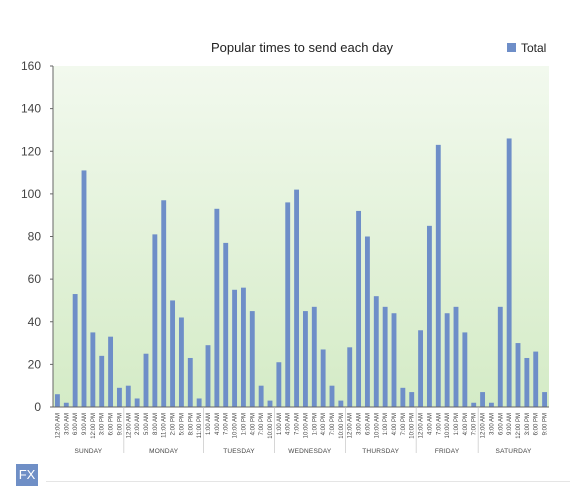 The image size is (582, 497). What do you see at coordinates (89, 451) in the screenshot?
I see `day-group-label: SUNDAY` at bounding box center [89, 451].